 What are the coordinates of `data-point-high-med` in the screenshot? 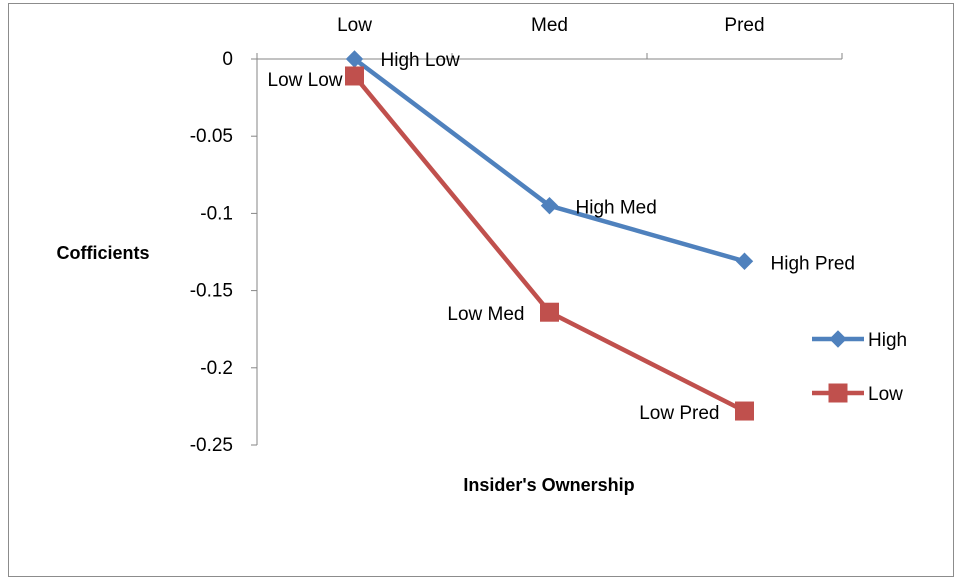 It's located at (549, 205).